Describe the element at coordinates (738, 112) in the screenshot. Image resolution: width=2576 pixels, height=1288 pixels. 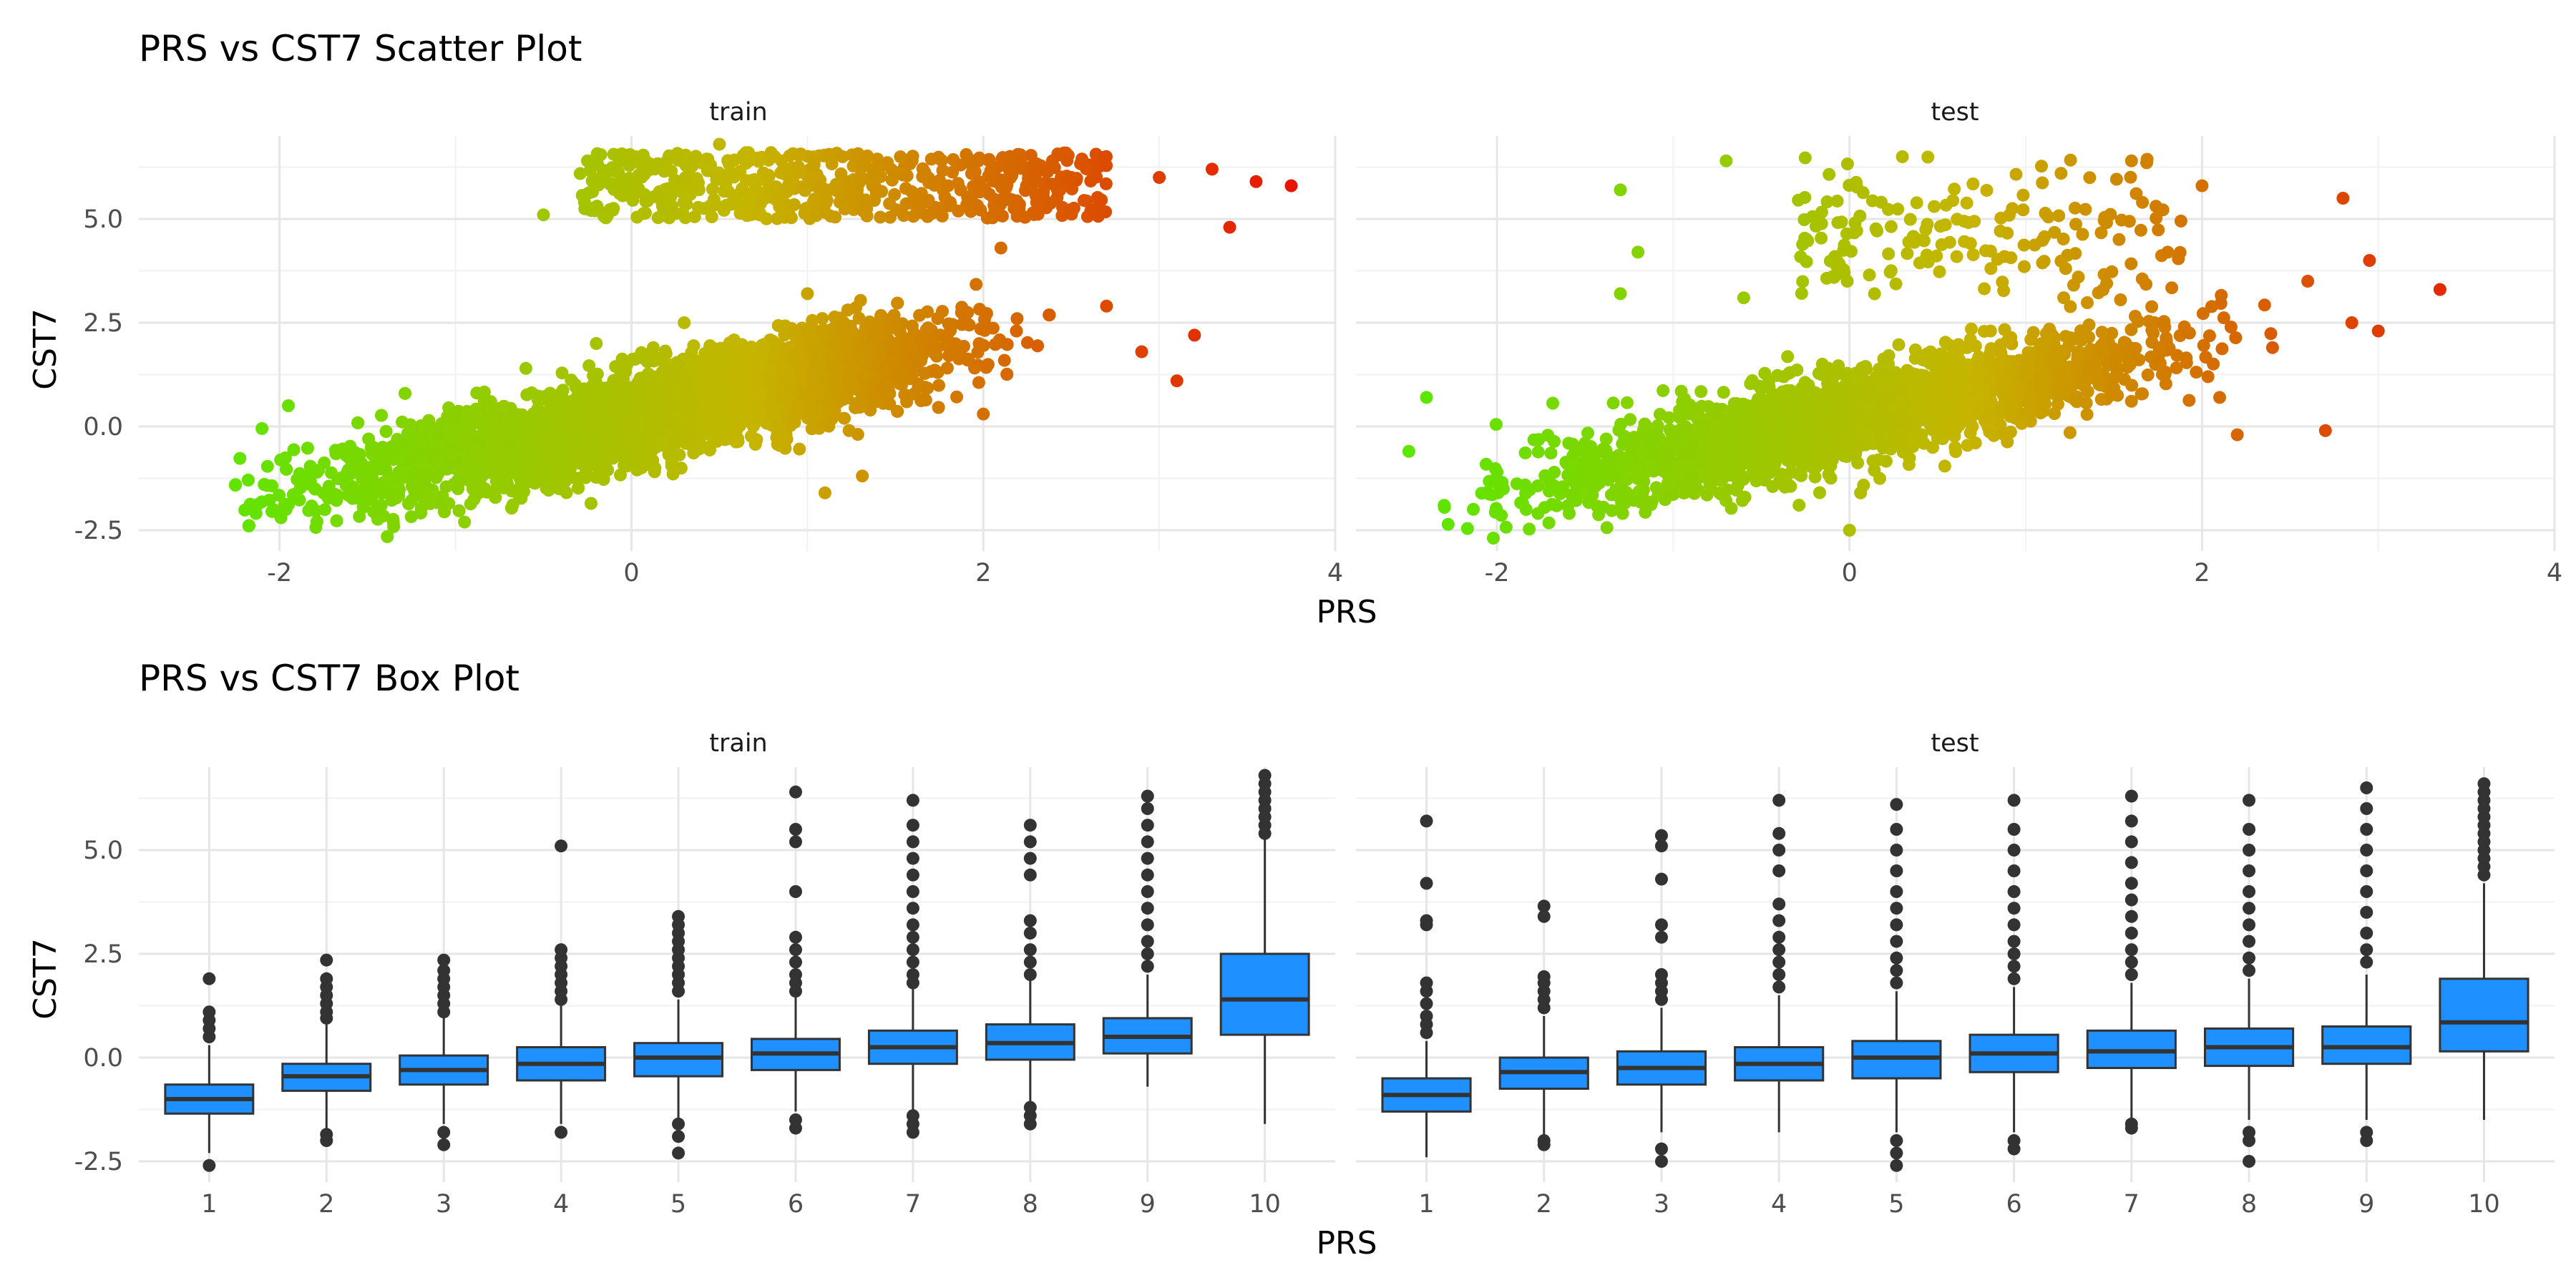
I see `scatter-strip-train: train` at that location.